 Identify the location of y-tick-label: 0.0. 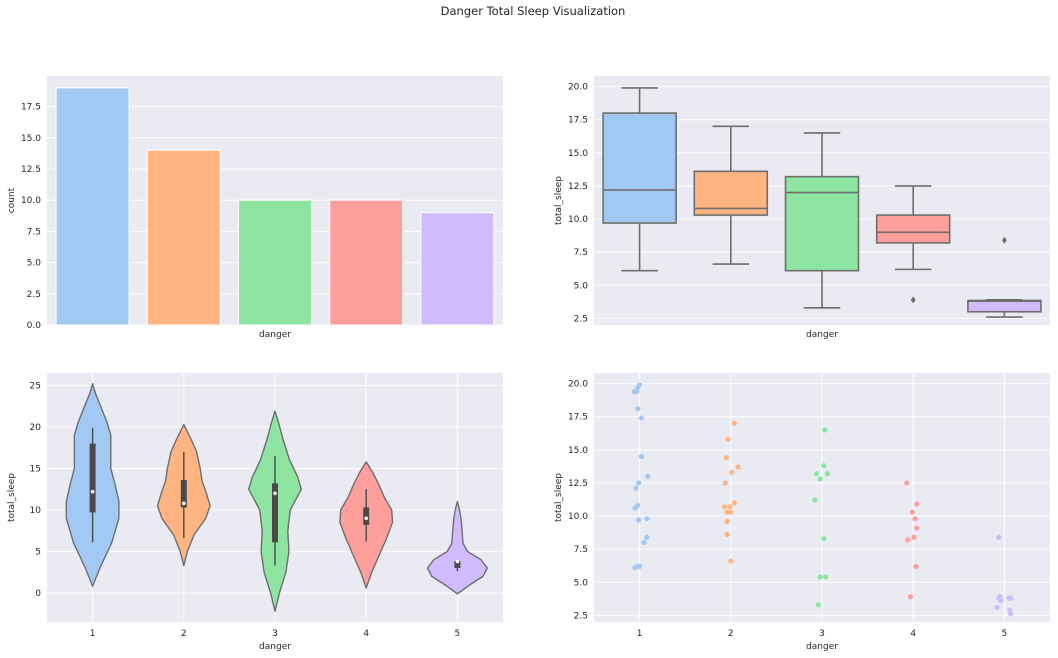
(34, 326).